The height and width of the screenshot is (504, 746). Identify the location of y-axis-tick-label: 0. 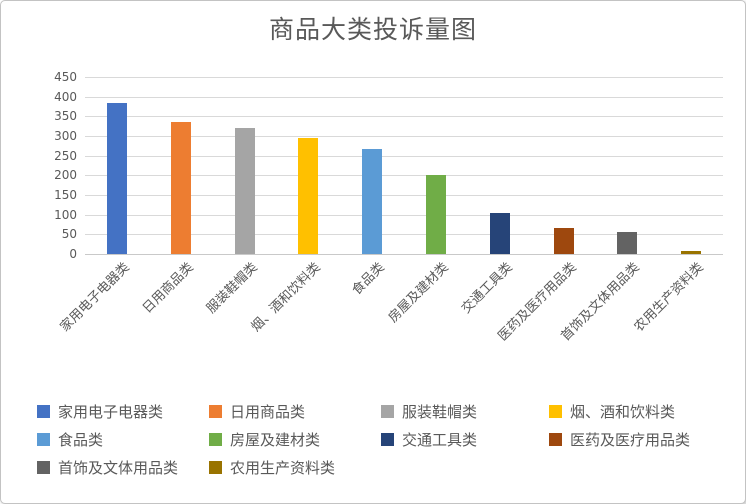
(73, 254).